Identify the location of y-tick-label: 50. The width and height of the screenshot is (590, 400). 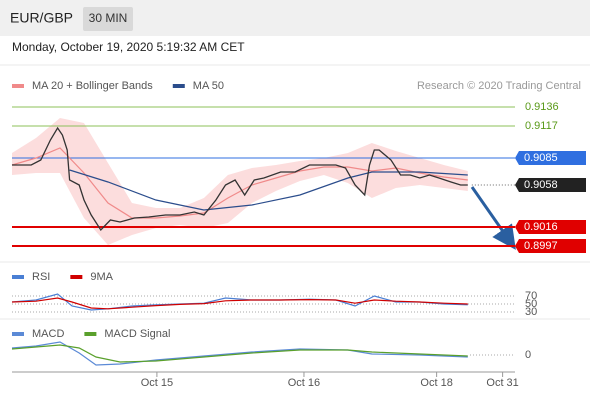
(531, 304).